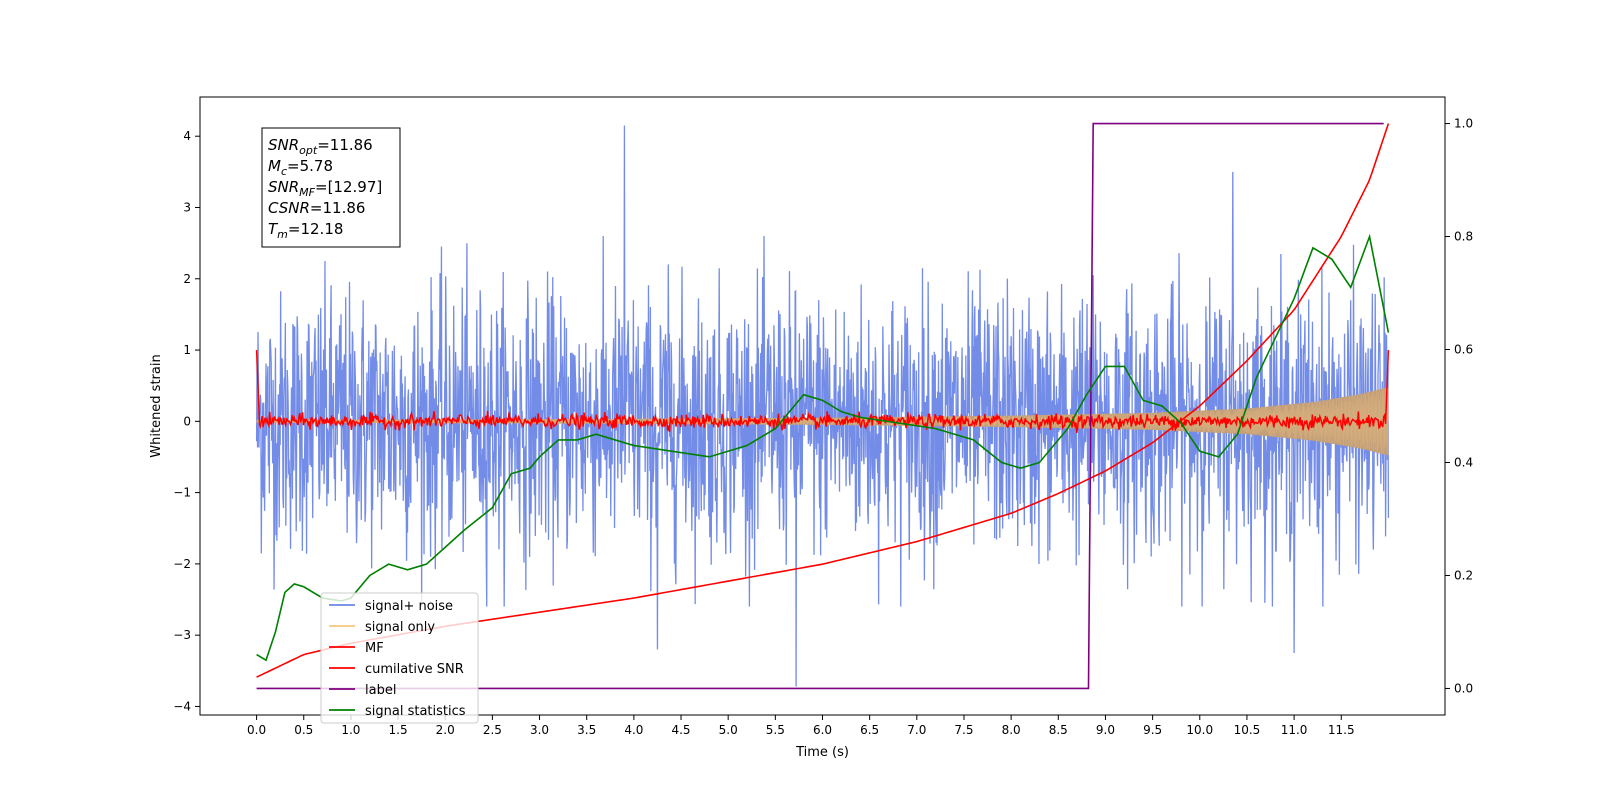  What do you see at coordinates (400, 627) in the screenshot?
I see `legend-label: signal only` at bounding box center [400, 627].